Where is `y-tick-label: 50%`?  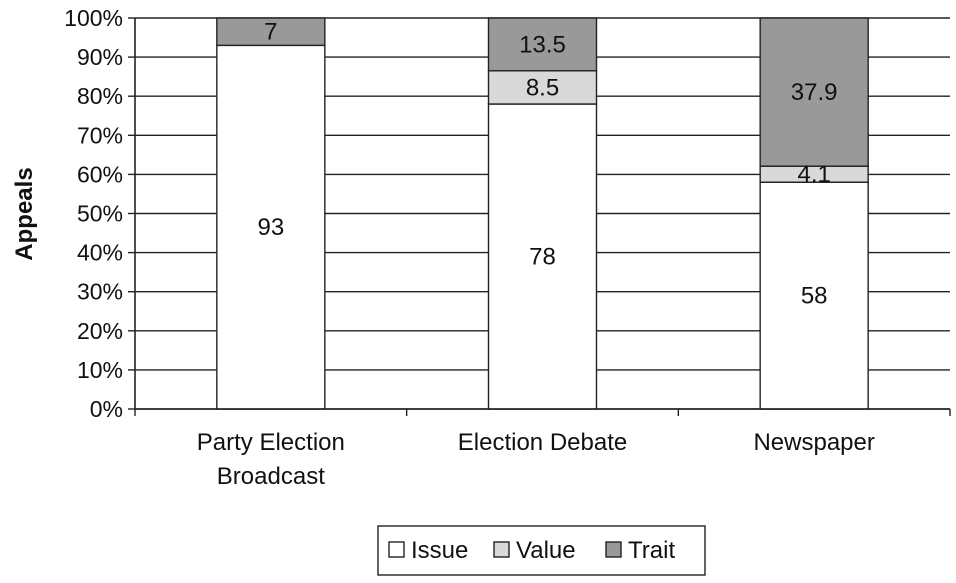 y-tick-label: 50% is located at coordinates (100, 214).